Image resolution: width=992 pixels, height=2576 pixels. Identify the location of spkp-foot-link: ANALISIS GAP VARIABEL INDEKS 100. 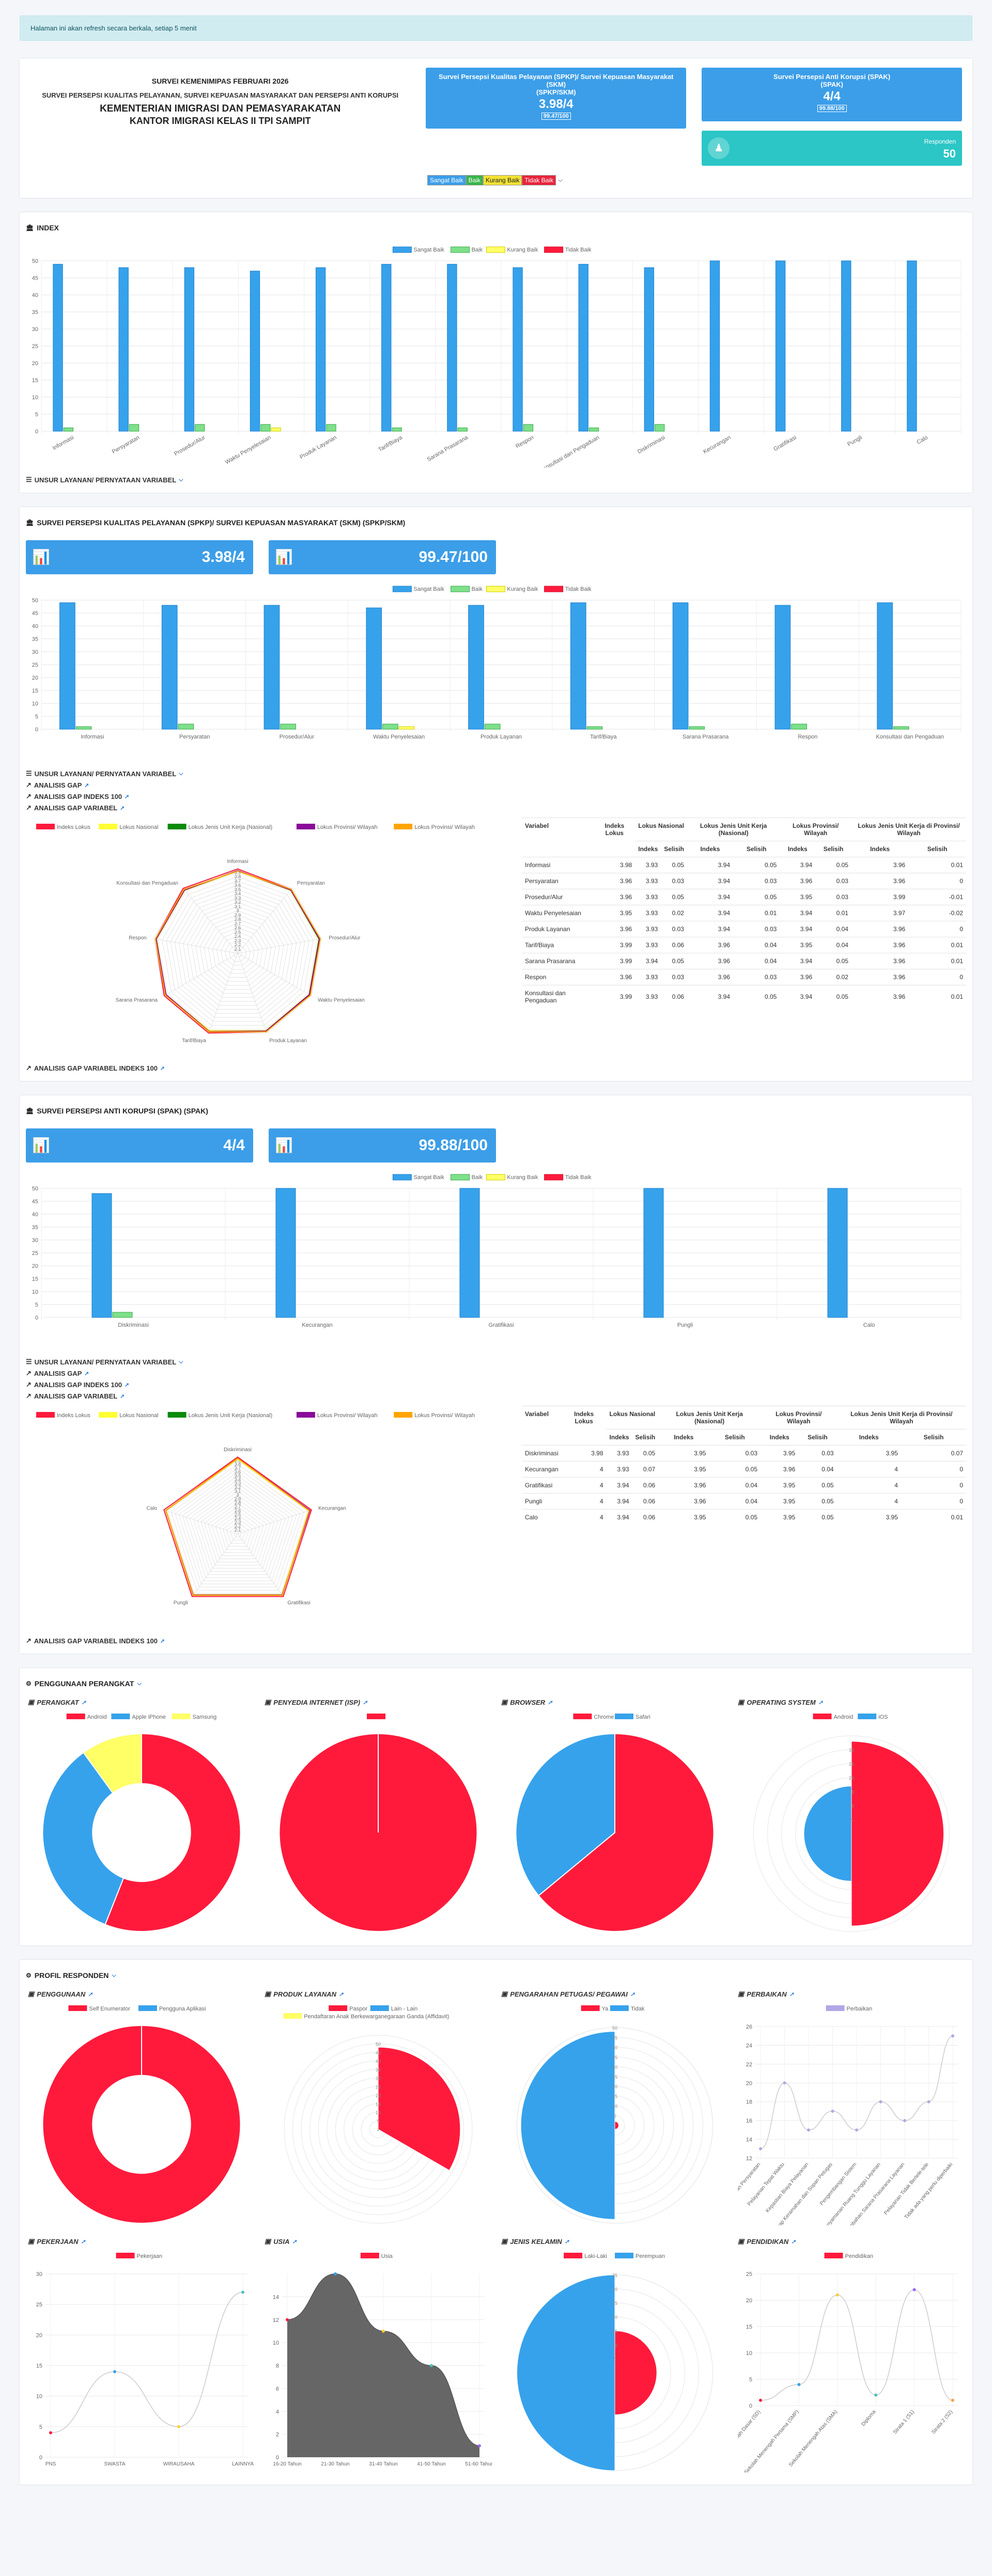
(96, 1068).